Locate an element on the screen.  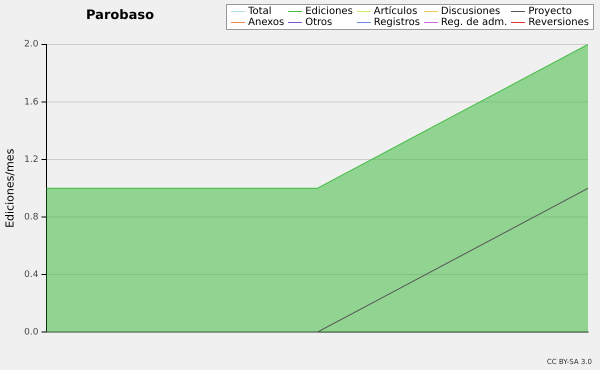
y-axis-title: Ediciones/mes is located at coordinates (9, 188).